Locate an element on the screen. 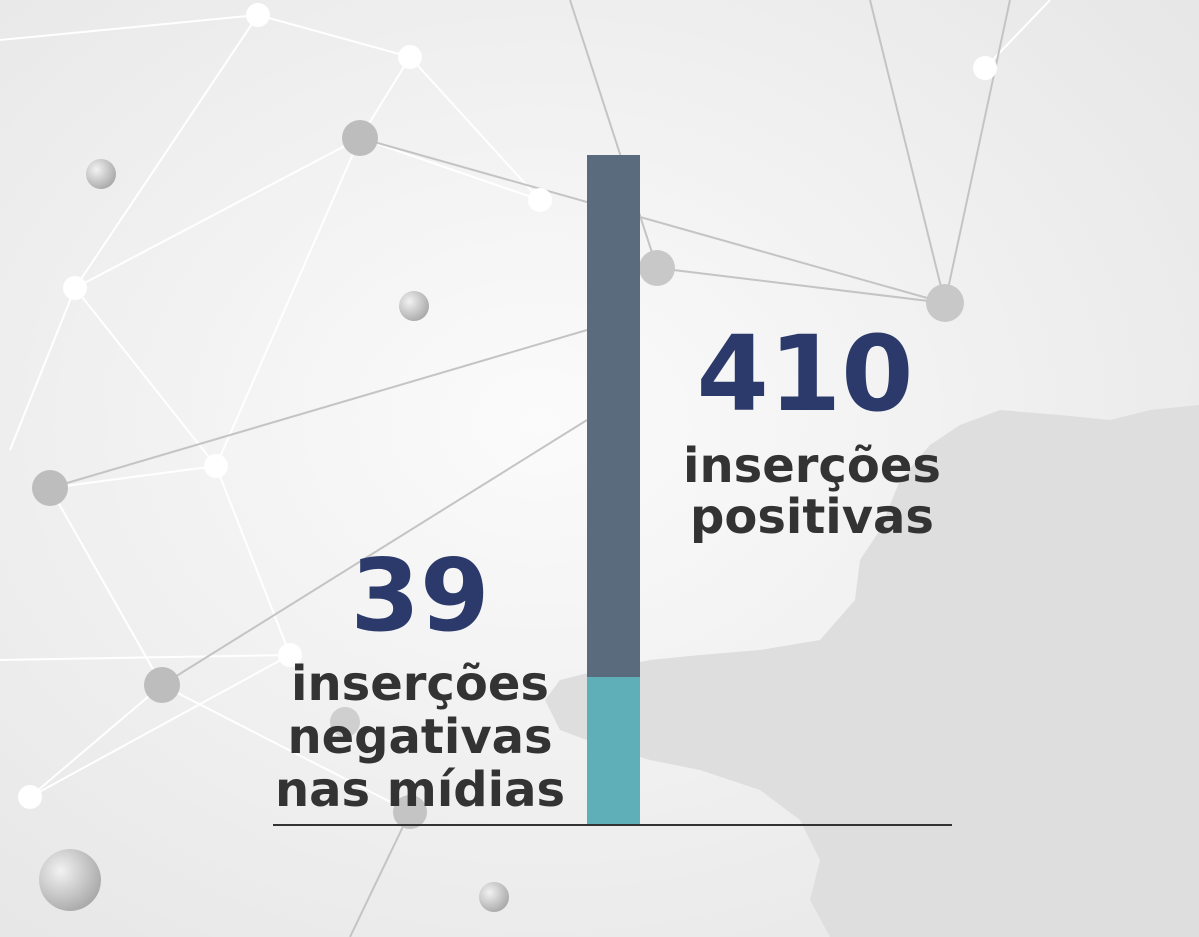 This screenshot has height=937, width=1199. negative-label: inserções is located at coordinates (420, 684).